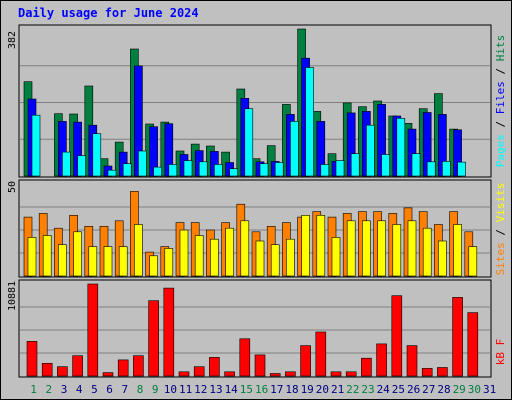 The width and height of the screenshot is (512, 400). What do you see at coordinates (500, 101) in the screenshot?
I see `legend-top: Pages / Files / Hits` at bounding box center [500, 101].